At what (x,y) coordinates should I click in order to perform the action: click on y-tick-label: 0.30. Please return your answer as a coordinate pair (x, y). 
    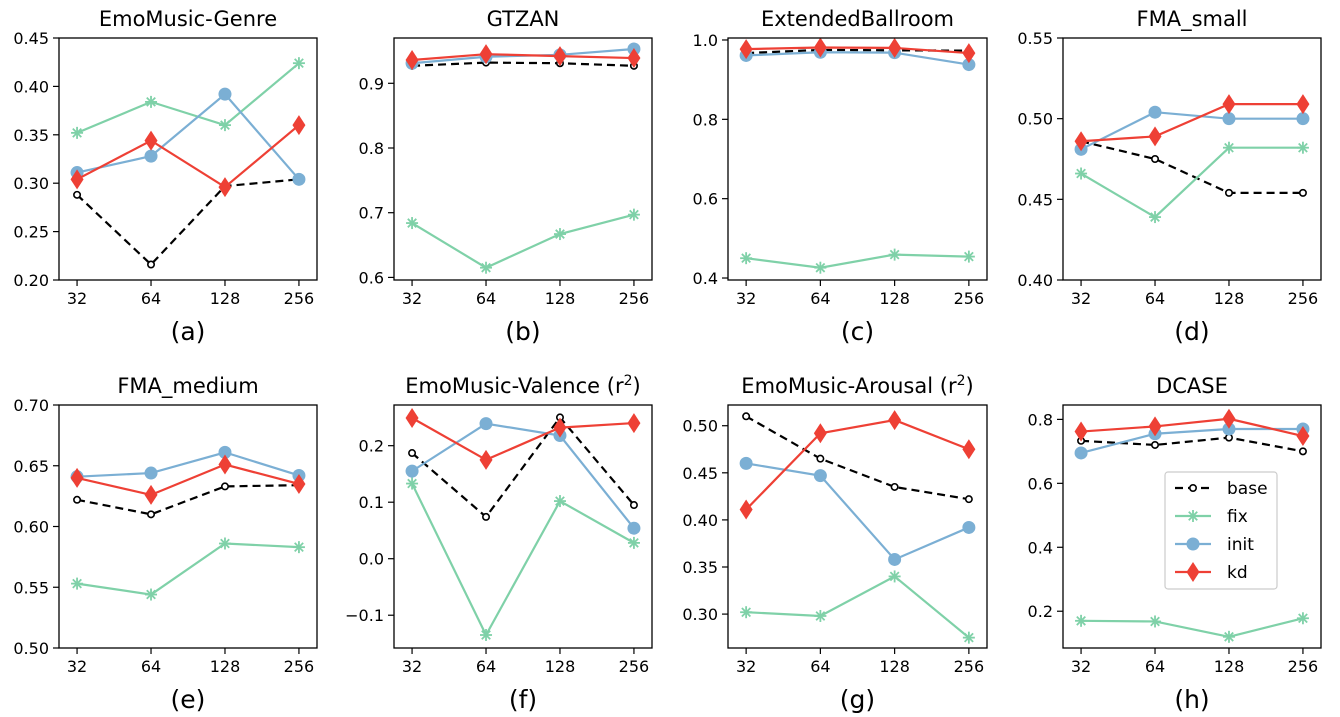
    Looking at the image, I should click on (31, 183).